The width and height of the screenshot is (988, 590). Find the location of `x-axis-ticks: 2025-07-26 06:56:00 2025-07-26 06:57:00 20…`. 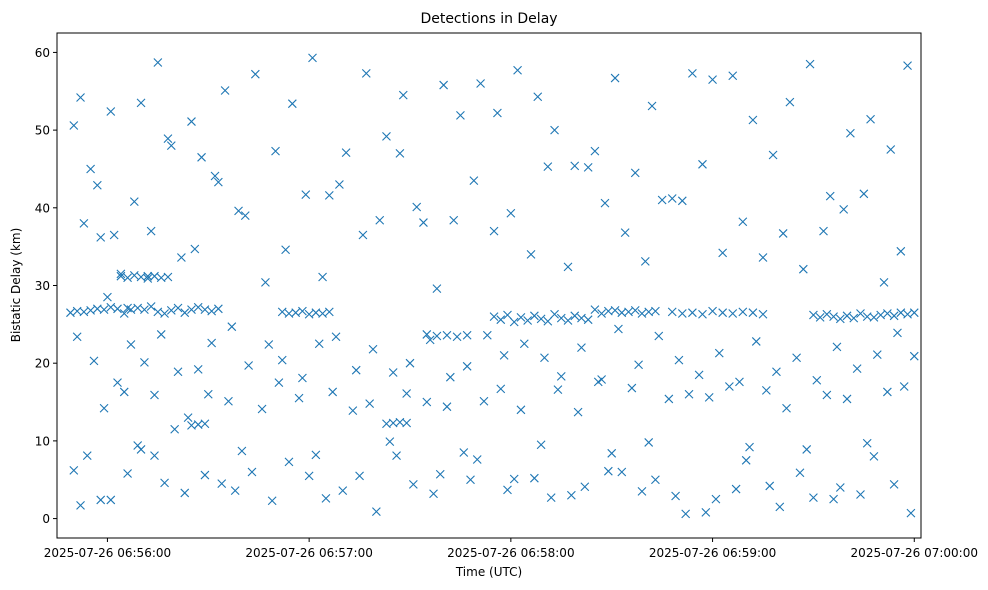

x-axis-ticks: 2025-07-26 06:56:00 2025-07-26 06:57:00 20… is located at coordinates (511, 549).